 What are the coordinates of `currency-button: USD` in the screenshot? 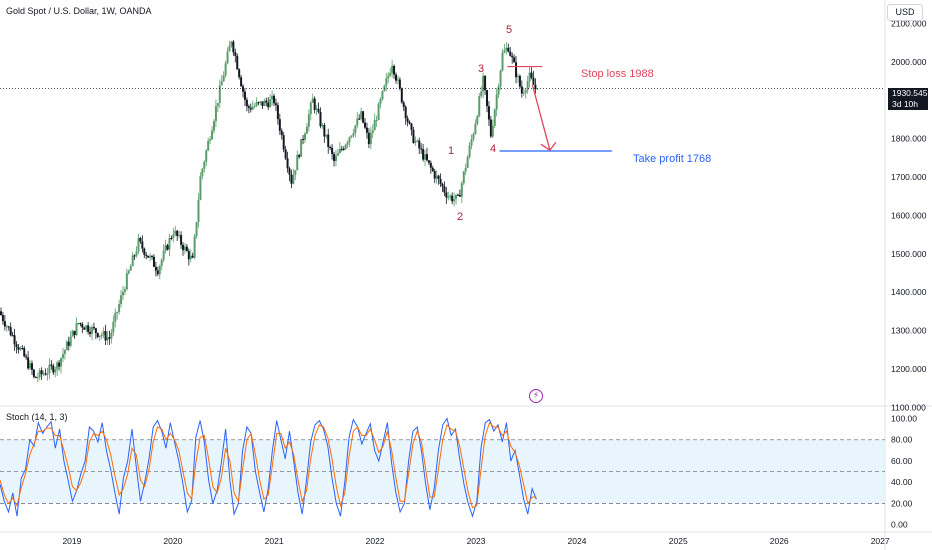 It's located at (905, 12).